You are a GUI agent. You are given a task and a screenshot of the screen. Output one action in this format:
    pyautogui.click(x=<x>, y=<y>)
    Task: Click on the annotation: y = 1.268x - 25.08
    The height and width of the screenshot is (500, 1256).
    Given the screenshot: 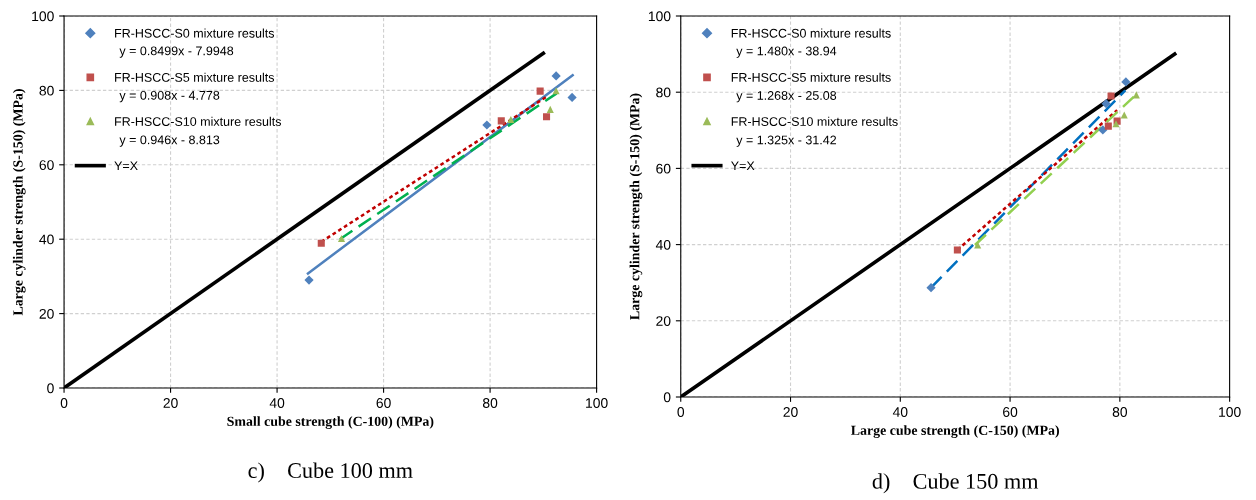 What is the action you would take?
    pyautogui.click(x=786, y=97)
    